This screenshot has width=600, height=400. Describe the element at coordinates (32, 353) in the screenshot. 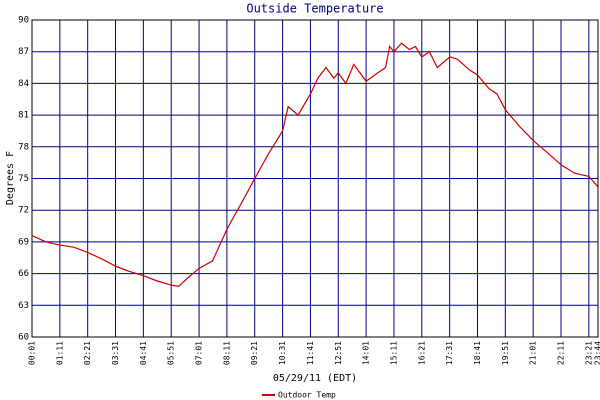

I see `x-tick-label: 00:01` at that location.